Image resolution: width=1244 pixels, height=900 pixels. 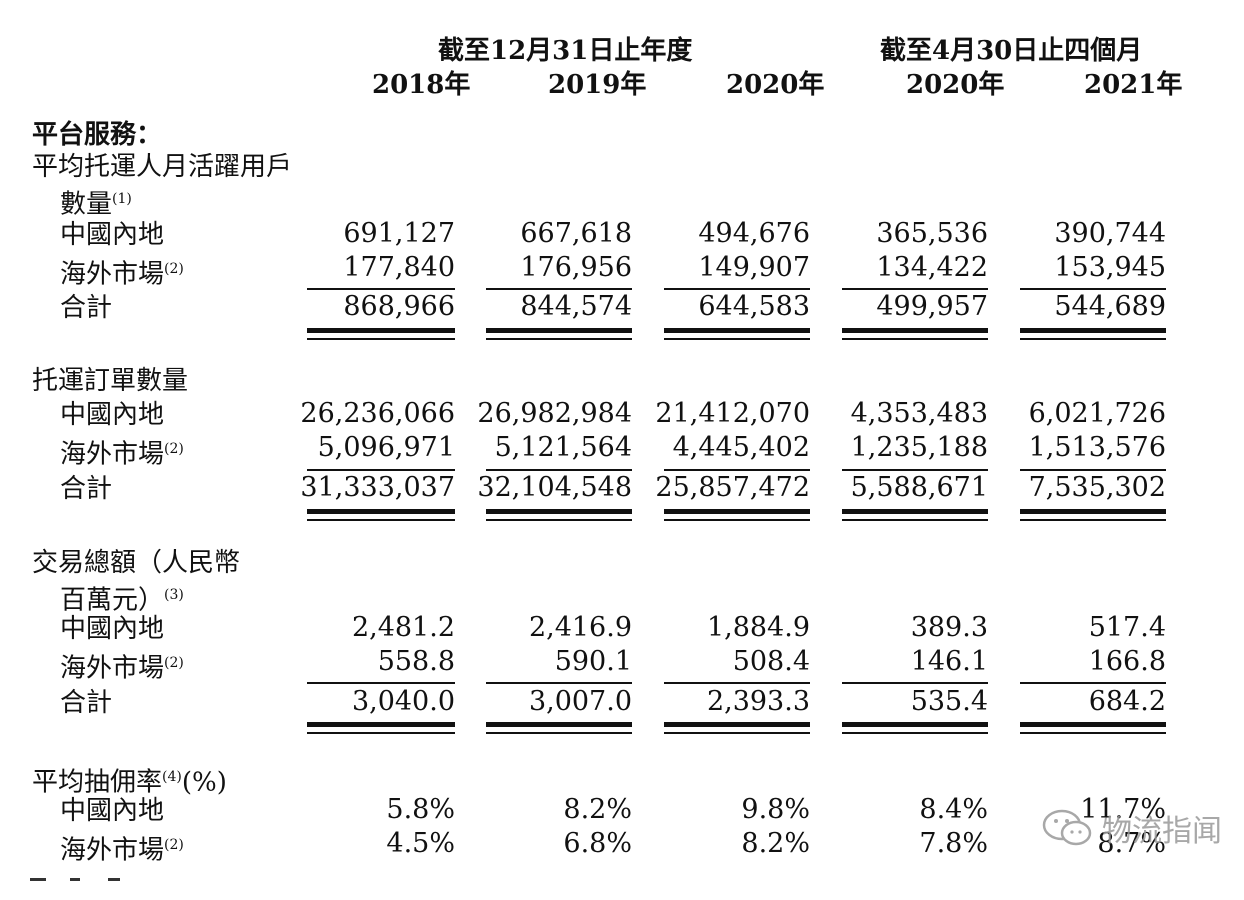 I want to click on header-year-3: 2020年, so click(x=775, y=85).